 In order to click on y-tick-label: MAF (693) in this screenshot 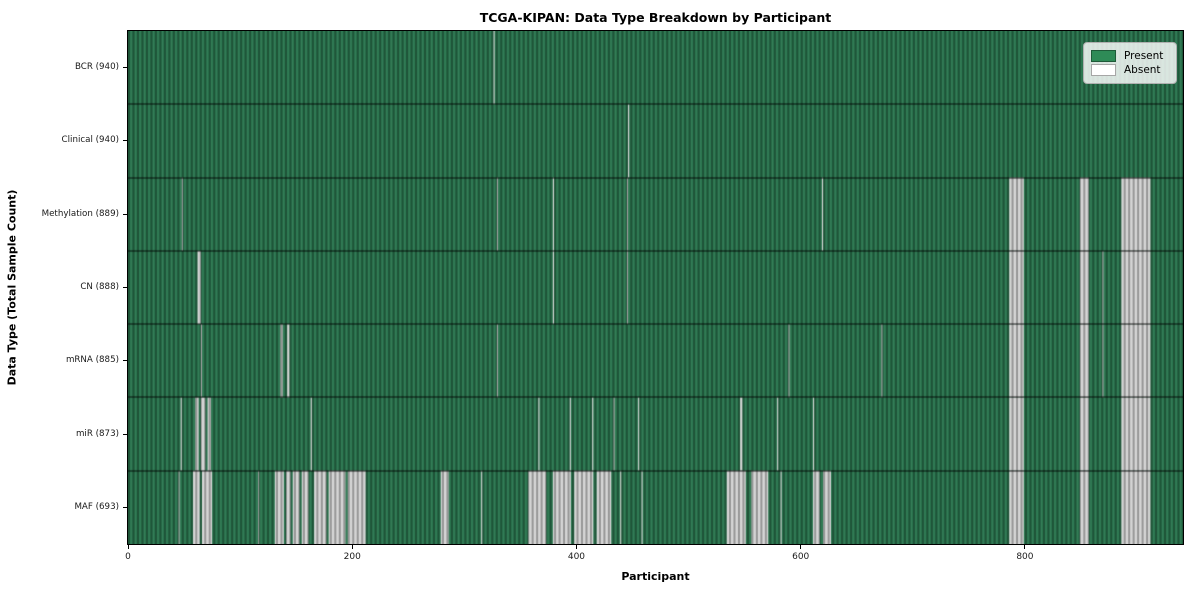, I will do `click(96, 506)`.